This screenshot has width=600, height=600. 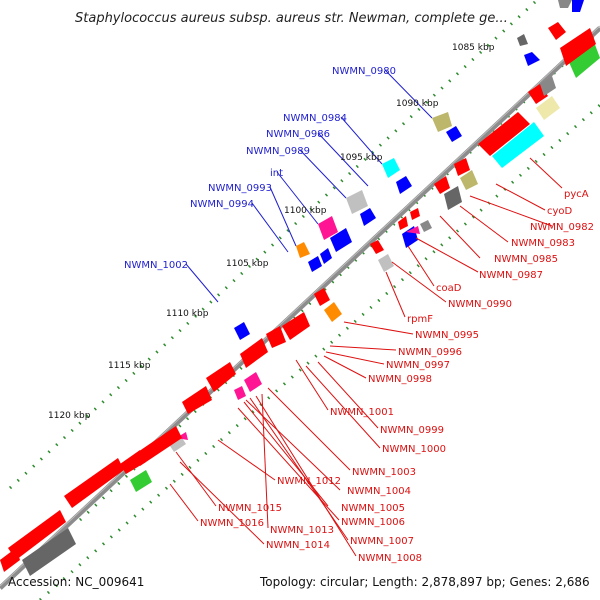 I want to click on gene-label: NWMN_0995, so click(x=447, y=335).